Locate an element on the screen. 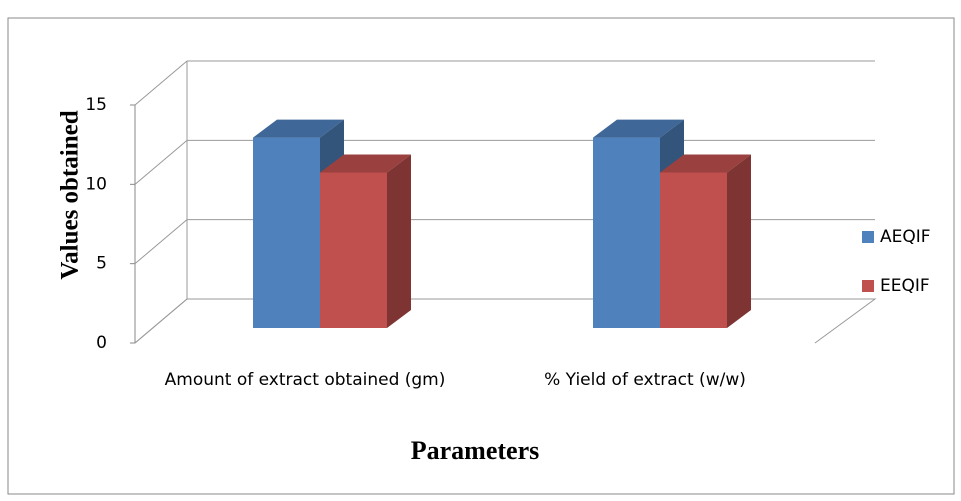 The image size is (961, 501). x-tick-label: Amount of extract obtained (gm) is located at coordinates (305, 380).